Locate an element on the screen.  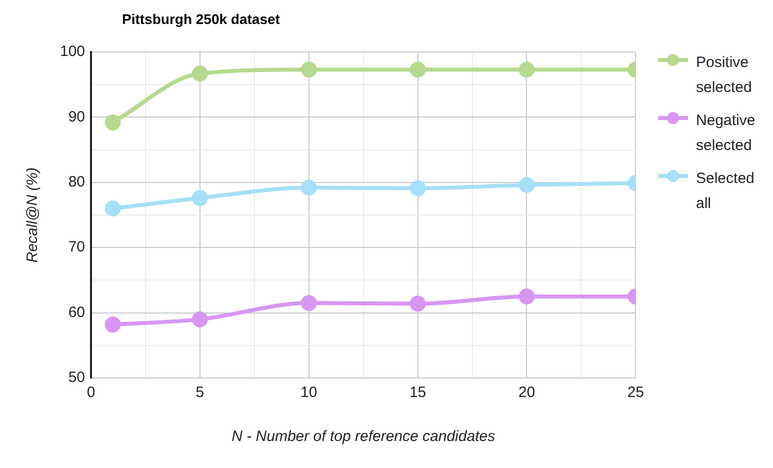
x-tick-label: 10 is located at coordinates (309, 393).